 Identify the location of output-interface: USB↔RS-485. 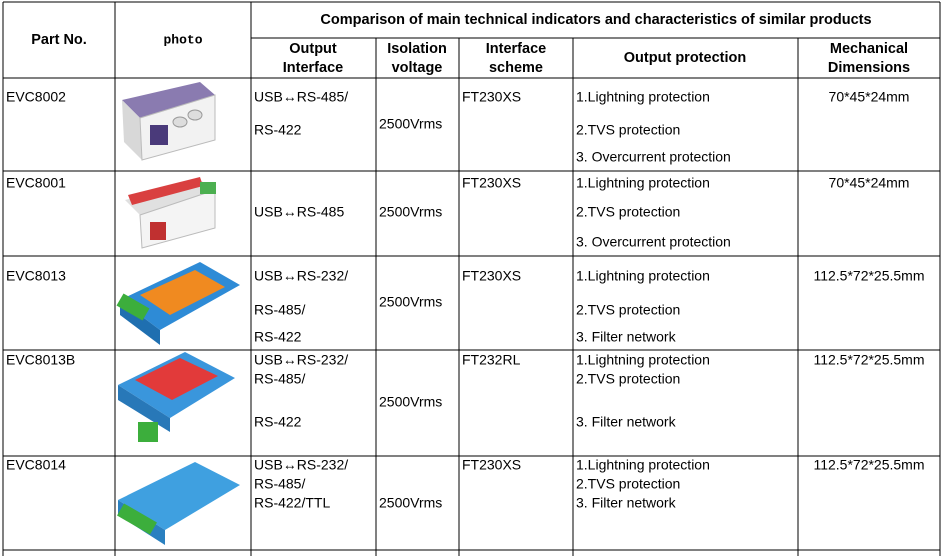
(299, 212).